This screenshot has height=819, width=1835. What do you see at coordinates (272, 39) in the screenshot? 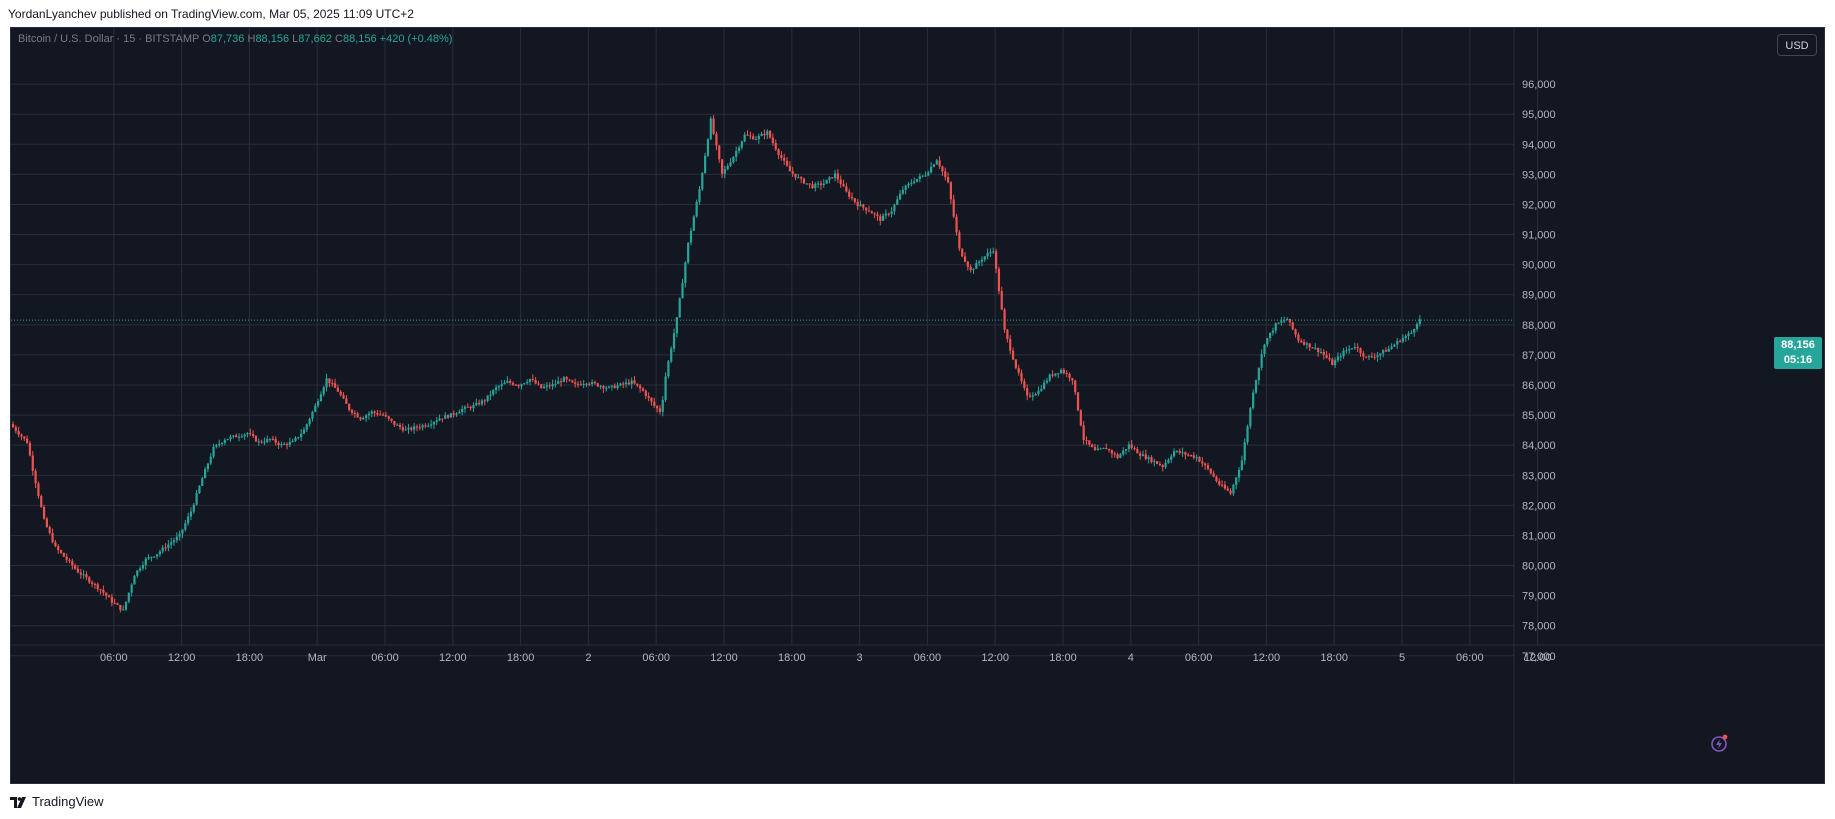
I see `high-value: 88,156` at bounding box center [272, 39].